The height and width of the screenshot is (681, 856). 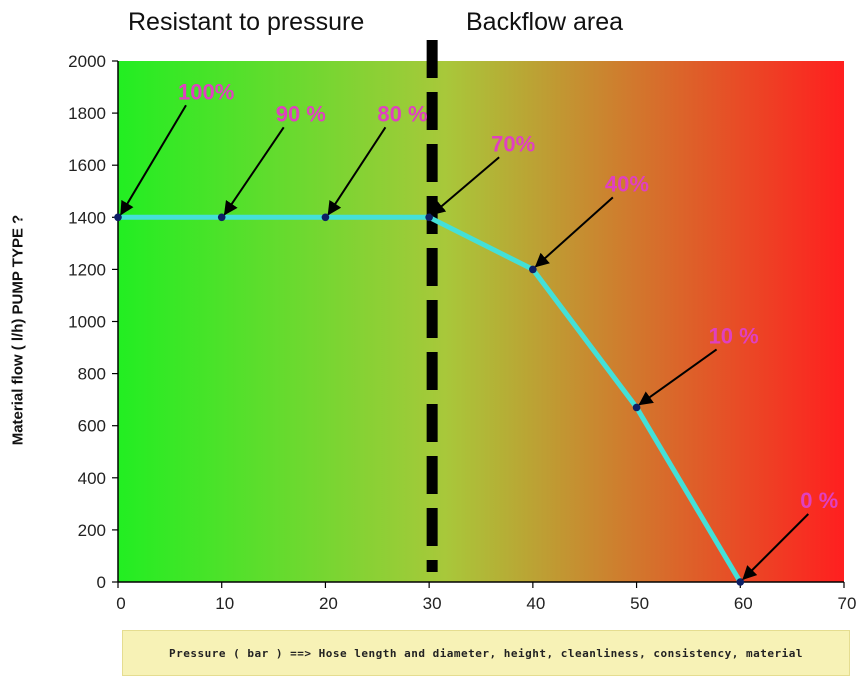 I want to click on y-tick-label: 400, so click(x=92, y=478).